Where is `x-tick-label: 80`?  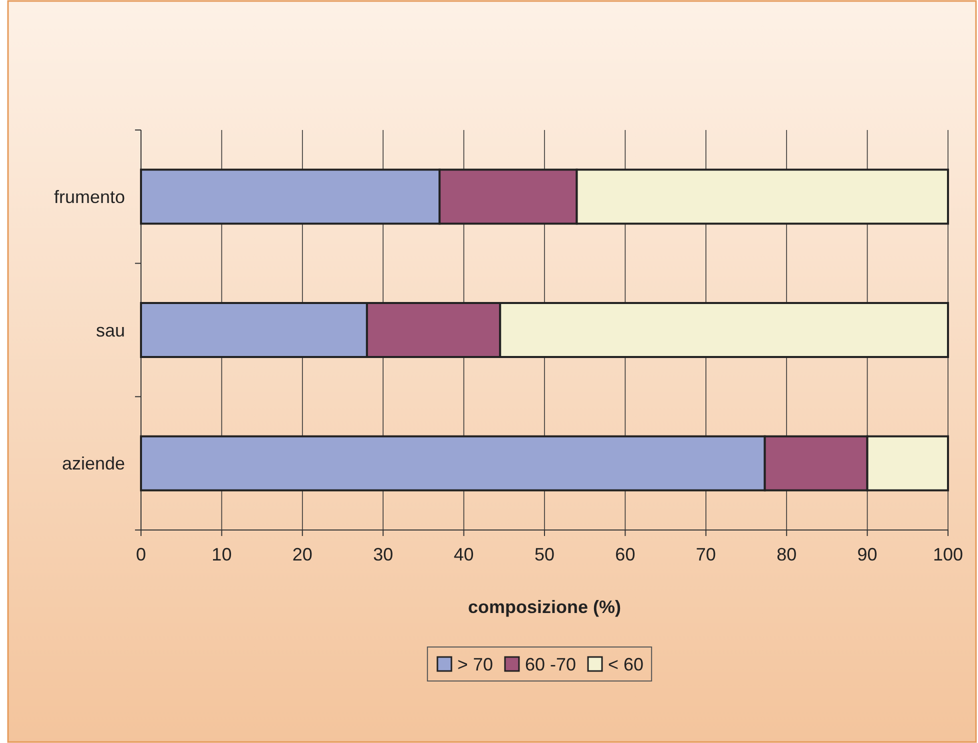
x-tick-label: 80 is located at coordinates (786, 554).